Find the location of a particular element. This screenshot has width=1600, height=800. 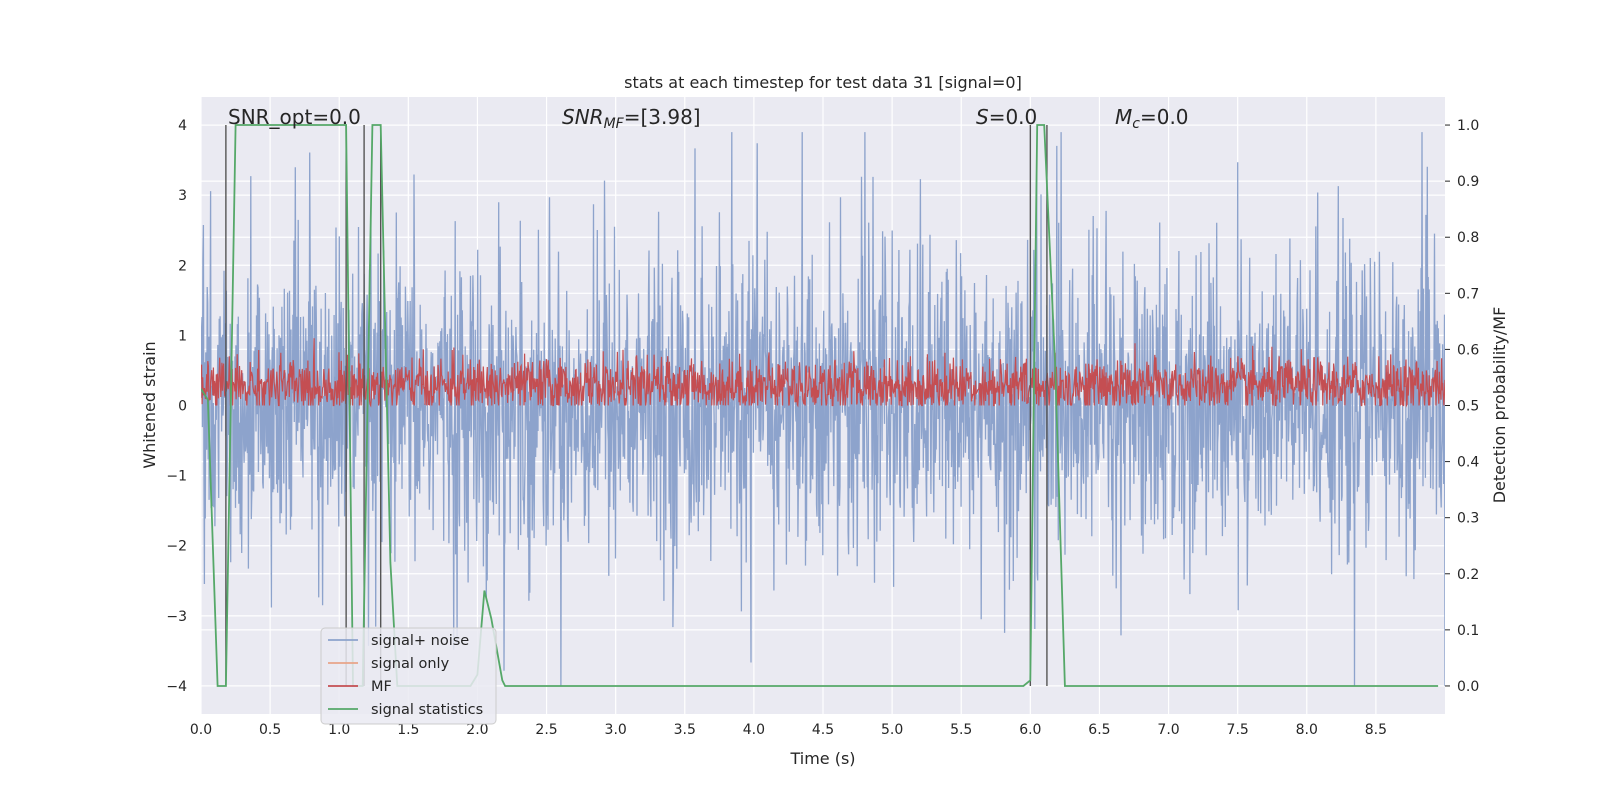

annotation-snr-mf: SNRMF=[3.98] is located at coordinates (631, 118).